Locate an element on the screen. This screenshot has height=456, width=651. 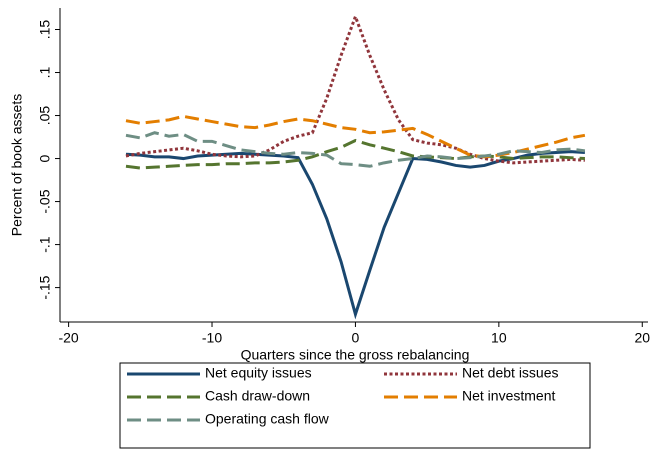
y-tick-label: -.15 is located at coordinates (45, 287).